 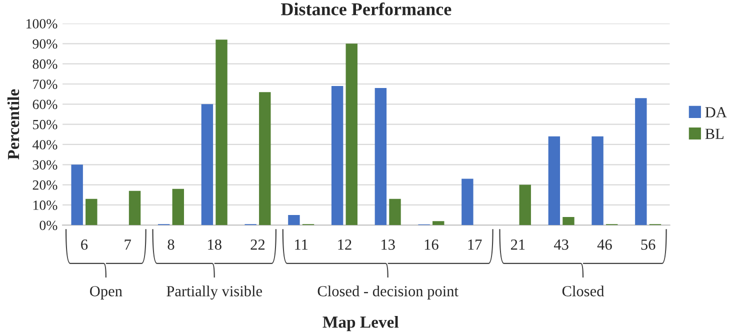 What do you see at coordinates (106, 293) in the screenshot?
I see `text: Open` at bounding box center [106, 293].